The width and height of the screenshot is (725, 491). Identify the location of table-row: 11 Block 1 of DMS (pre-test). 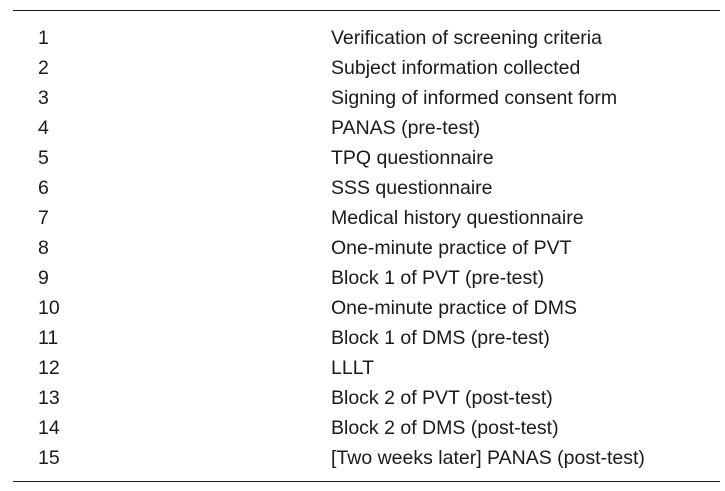
(366, 338).